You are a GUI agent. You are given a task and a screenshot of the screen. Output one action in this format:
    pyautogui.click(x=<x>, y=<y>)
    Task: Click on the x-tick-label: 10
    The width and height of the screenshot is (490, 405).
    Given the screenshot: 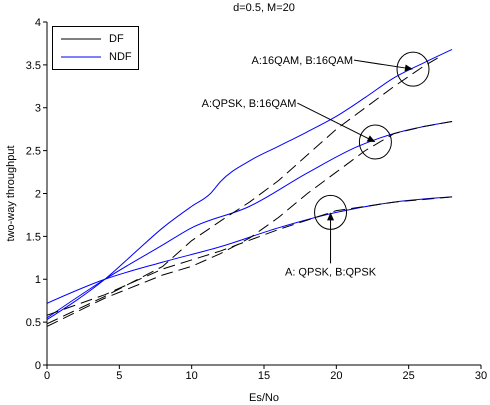 What is the action you would take?
    pyautogui.click(x=192, y=376)
    